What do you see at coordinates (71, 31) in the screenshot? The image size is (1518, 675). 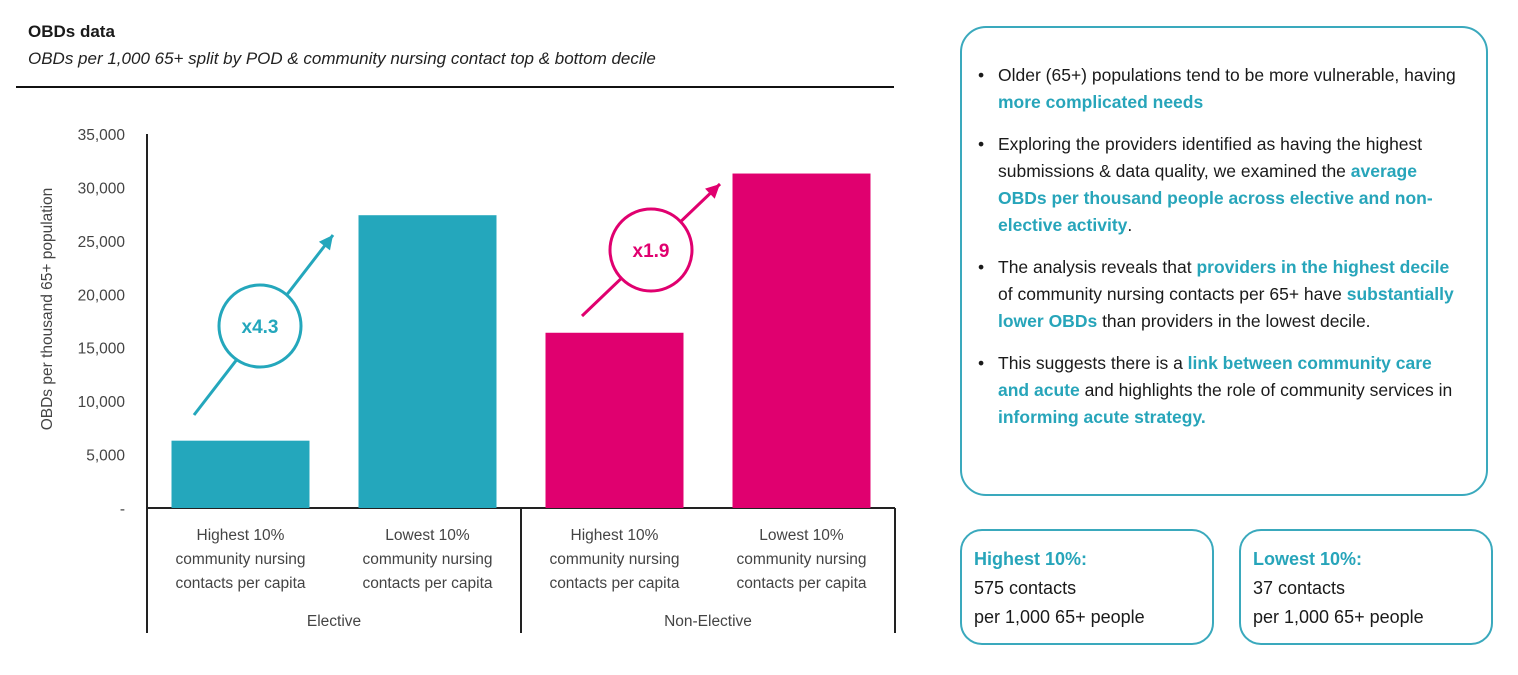 I see `chart-title: OBDs data` at bounding box center [71, 31].